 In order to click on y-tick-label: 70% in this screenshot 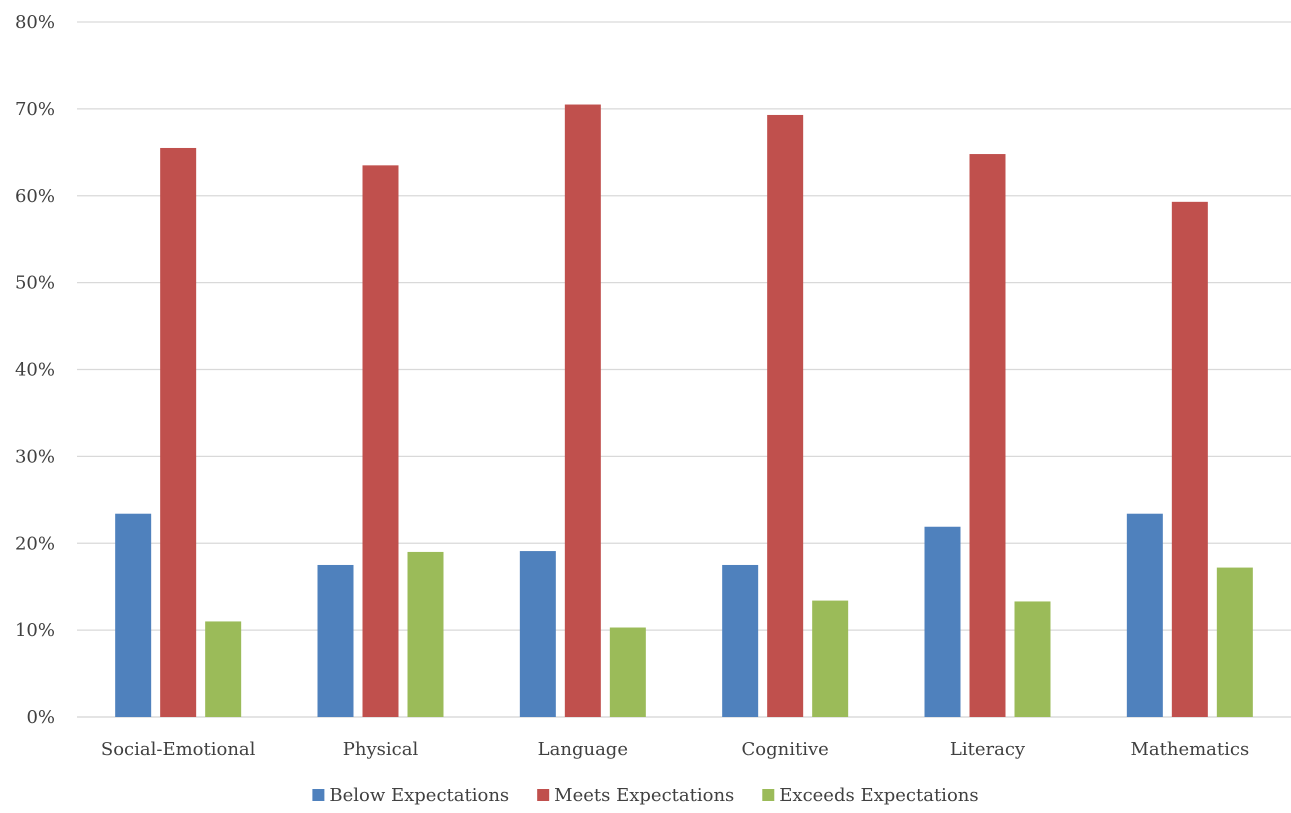, I will do `click(35, 109)`.